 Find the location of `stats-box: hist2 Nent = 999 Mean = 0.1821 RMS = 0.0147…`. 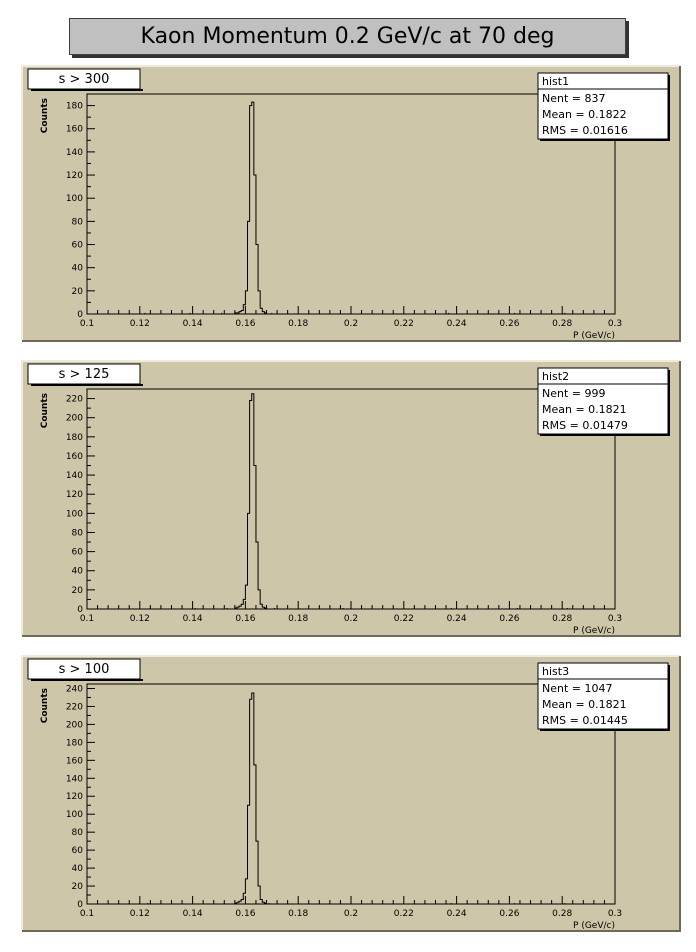

stats-box: hist2 Nent = 999 Mean = 0.1821 RMS = 0.0147… is located at coordinates (603, 401).